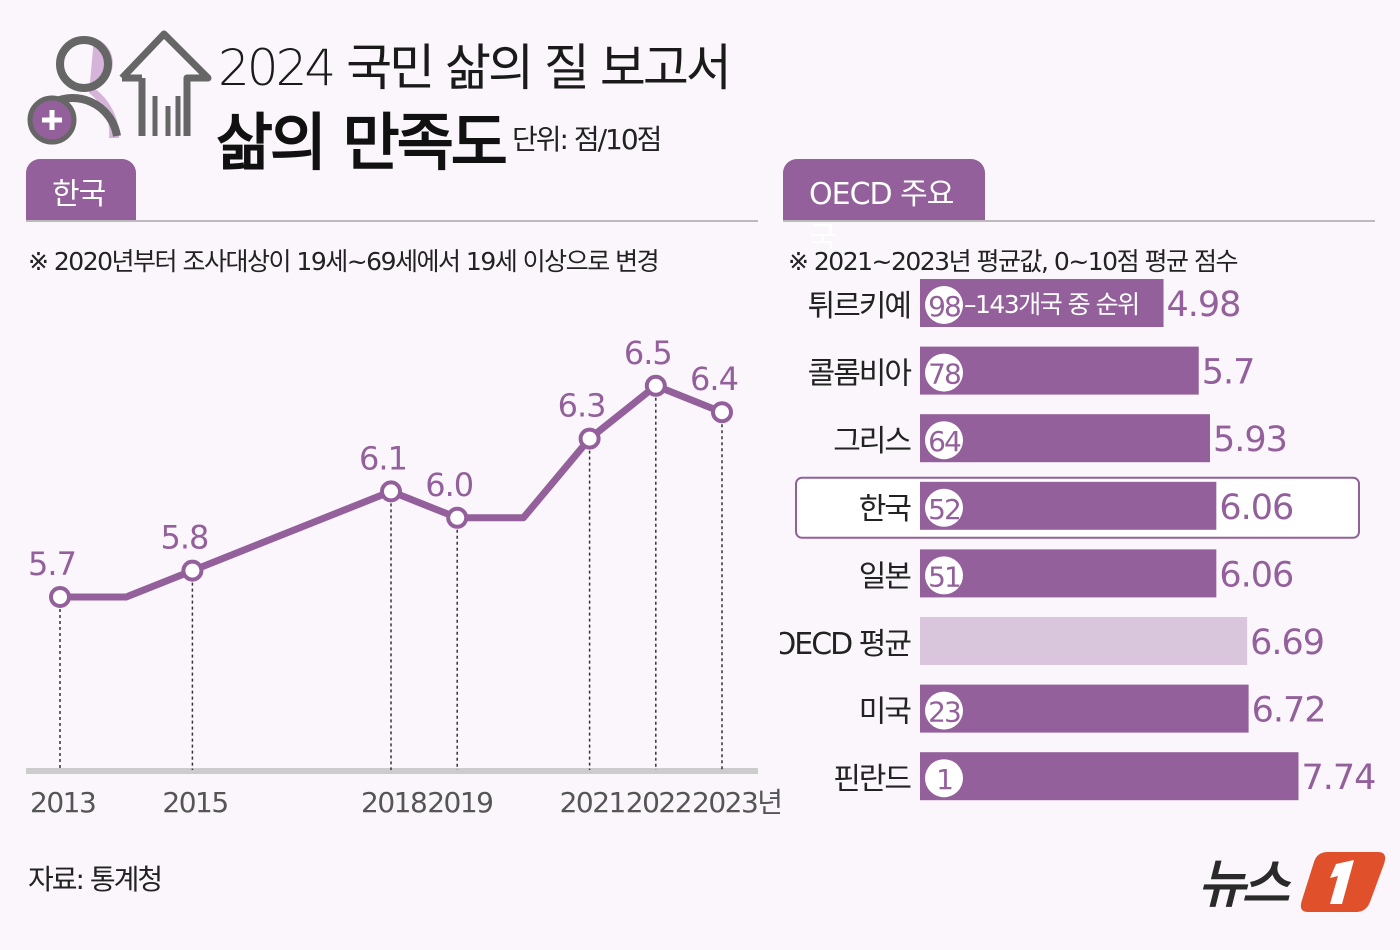 The image size is (1400, 950). Describe the element at coordinates (1289, 711) in the screenshot. I see `value-label: 6.72` at that location.